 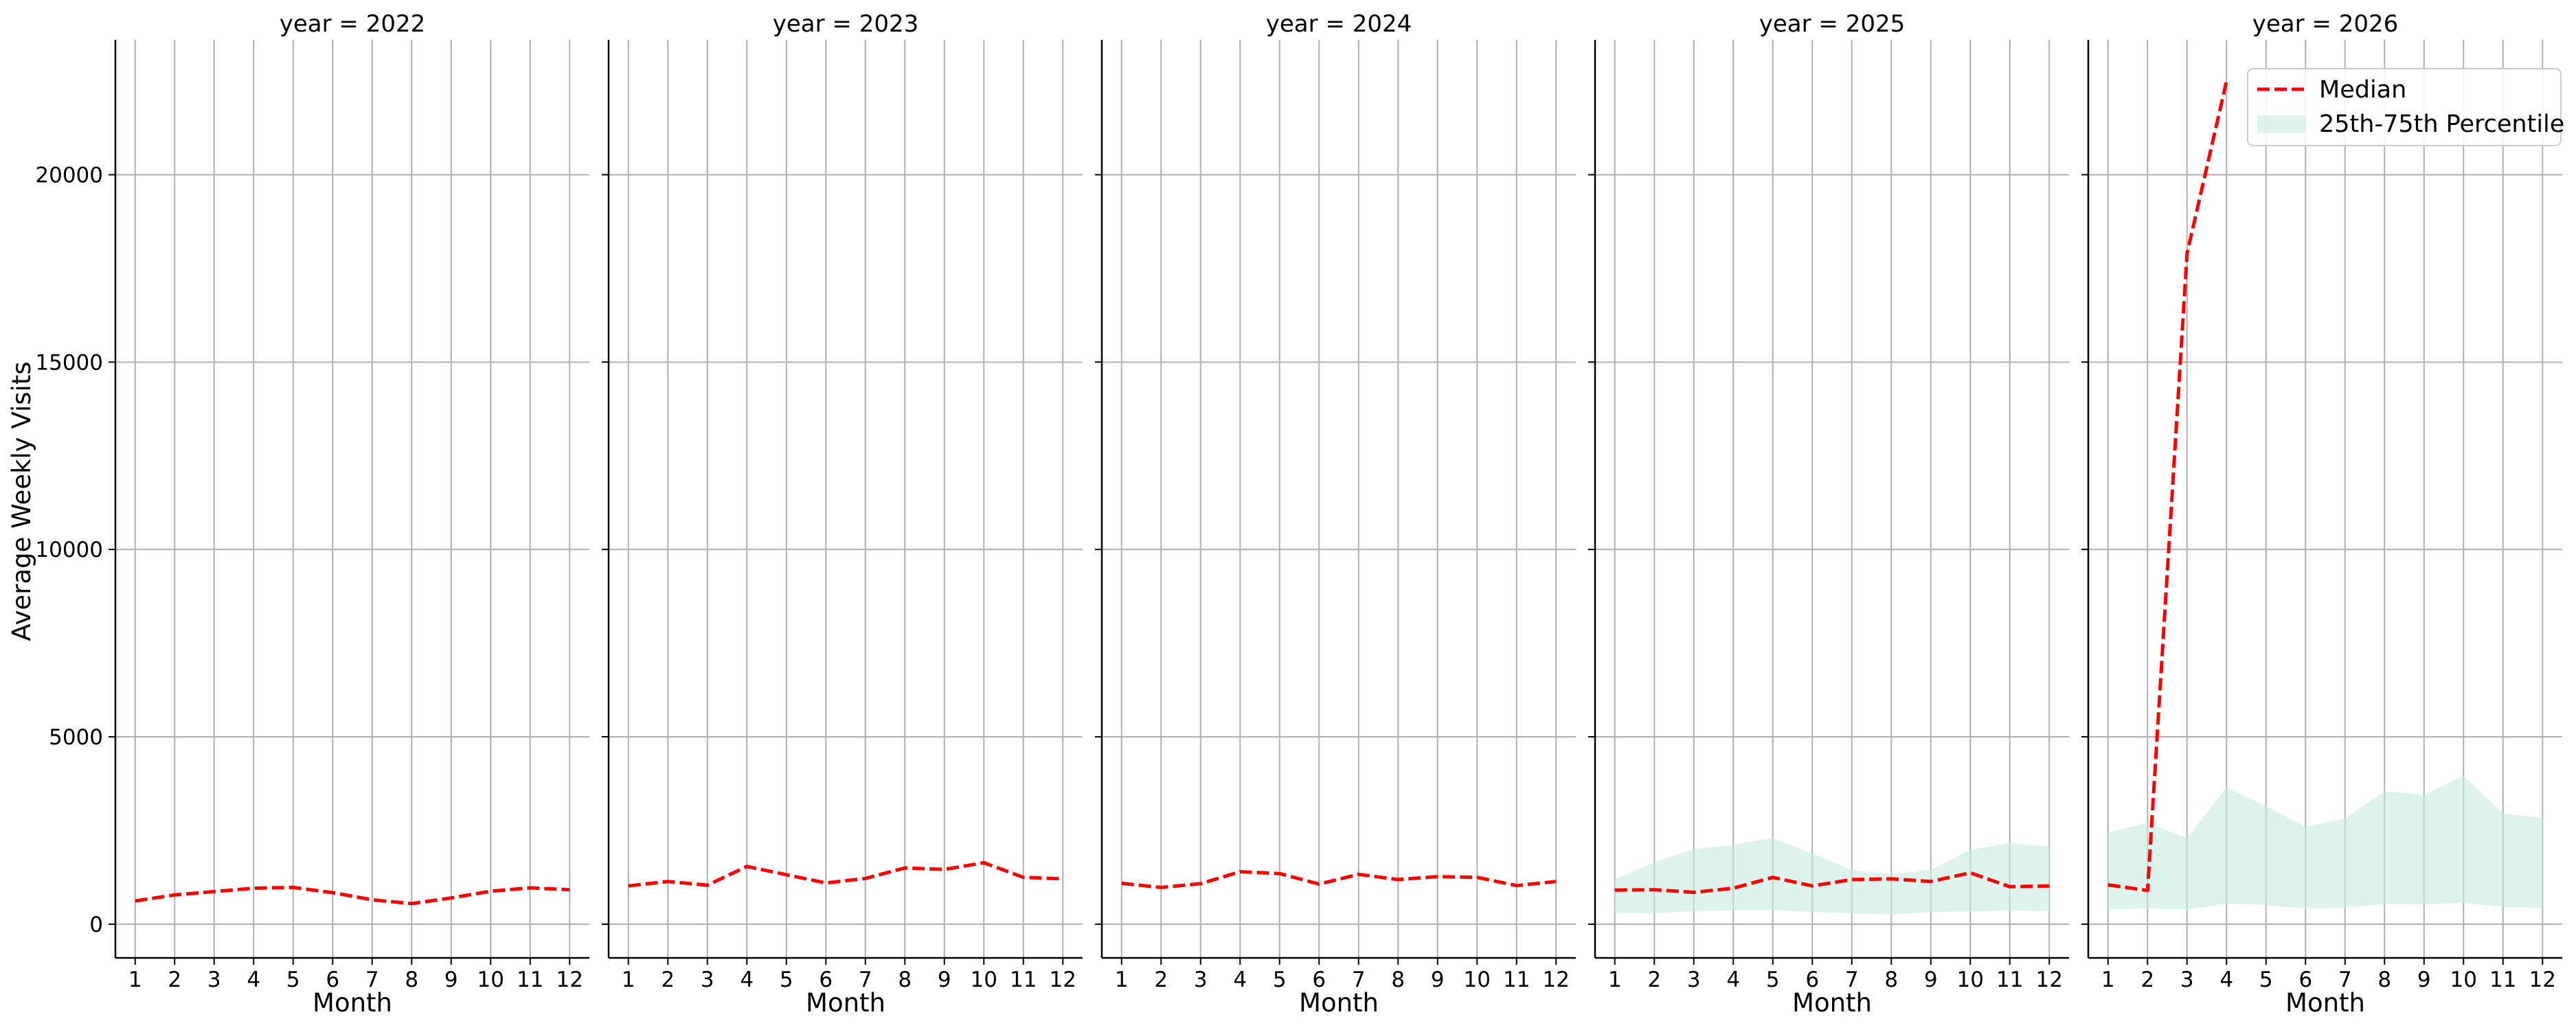 I want to click on panel-title: year = 2024, so click(x=1339, y=24).